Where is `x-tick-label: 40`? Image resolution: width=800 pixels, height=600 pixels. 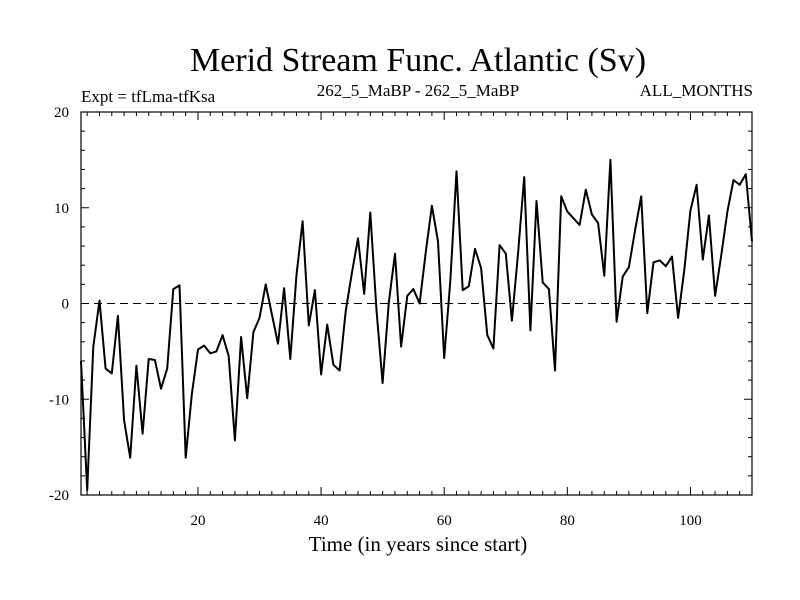 x-tick-label: 40 is located at coordinates (321, 521).